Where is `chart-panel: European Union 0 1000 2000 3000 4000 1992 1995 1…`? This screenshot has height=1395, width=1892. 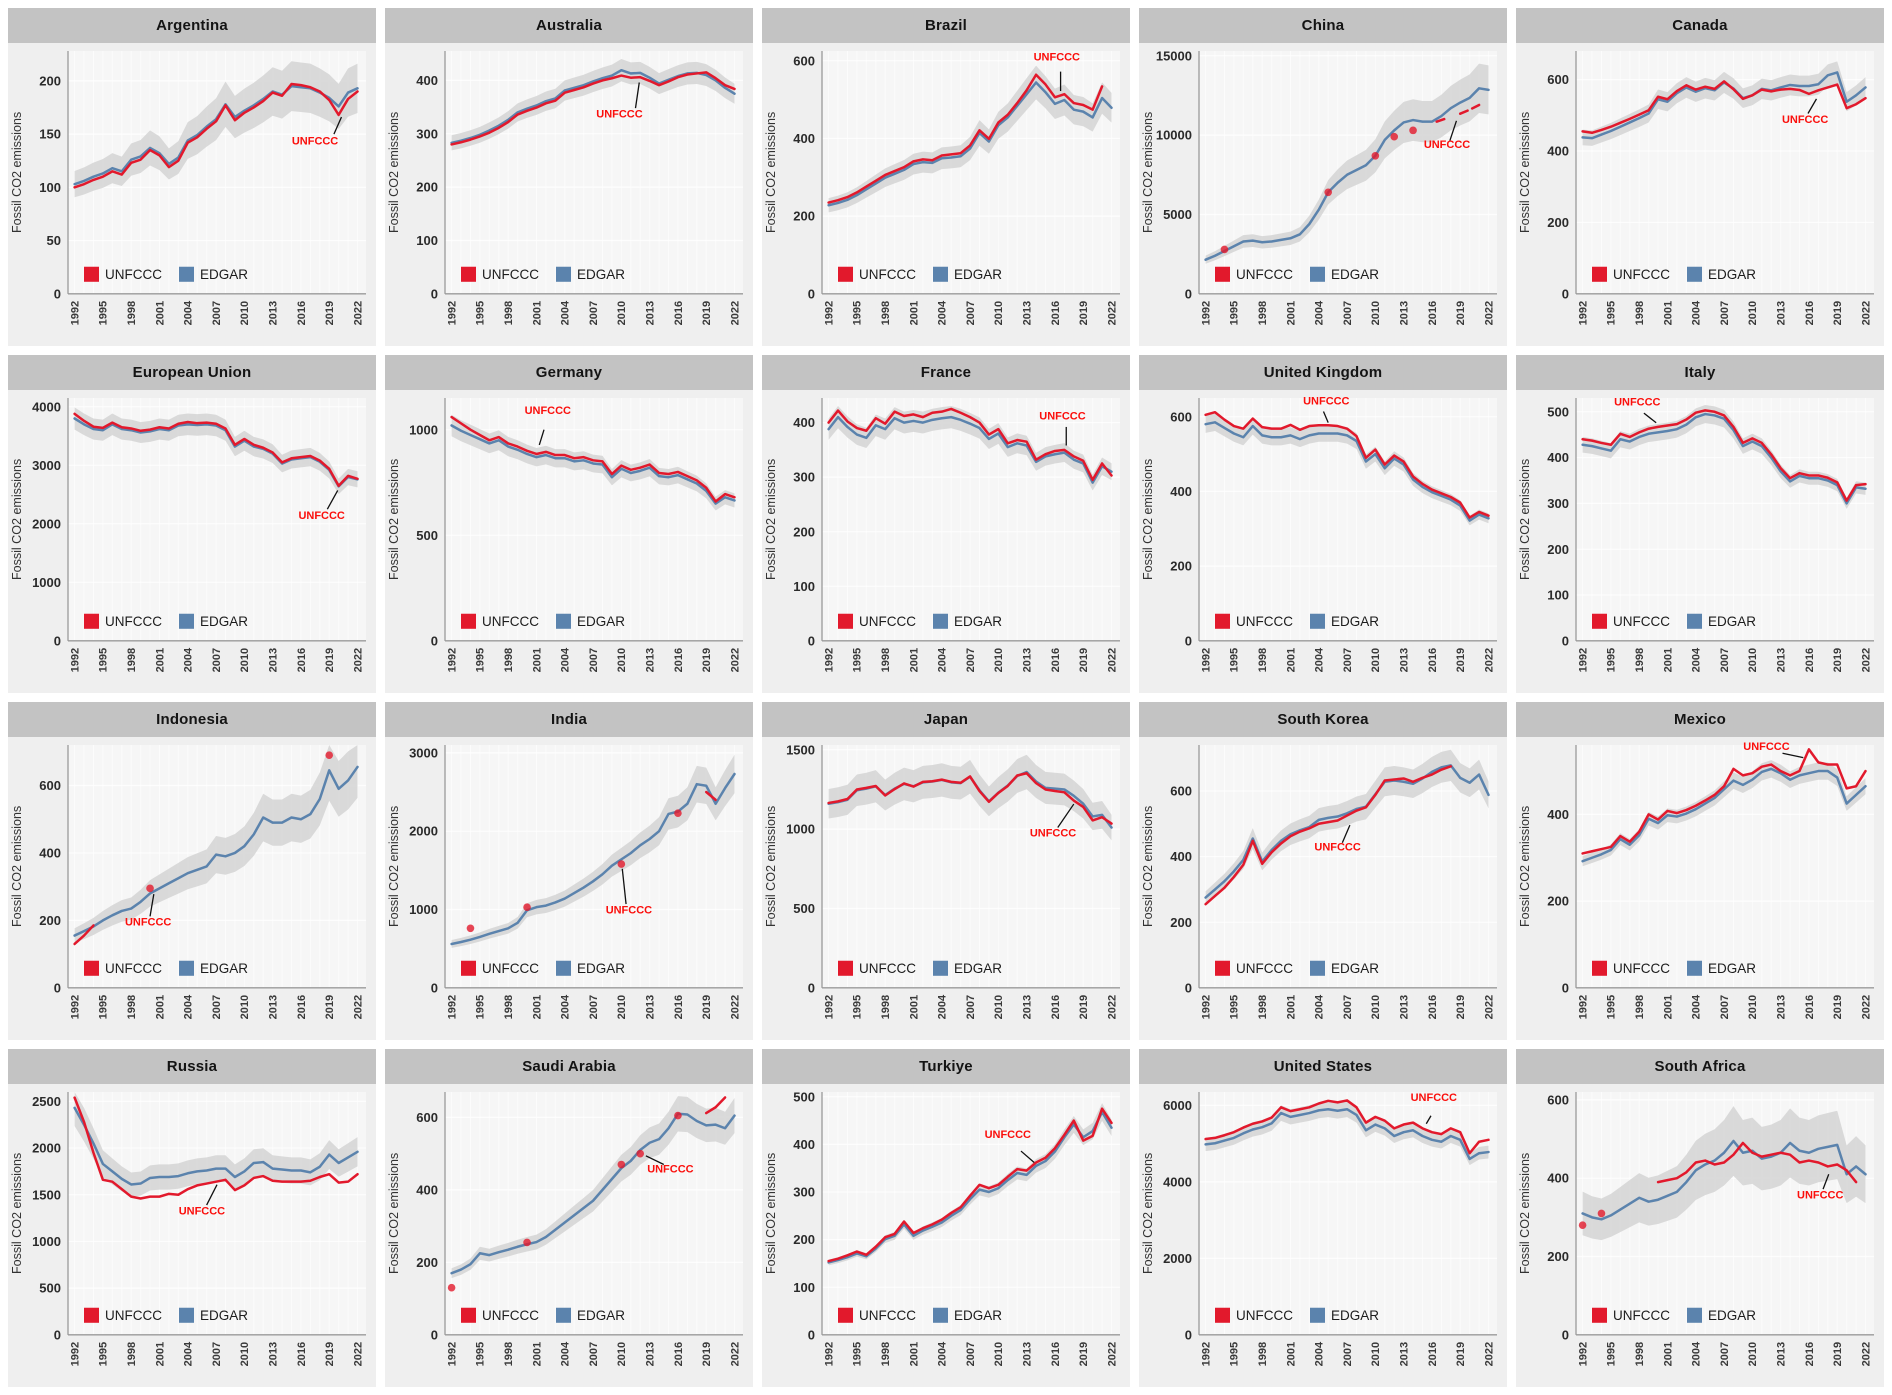 chart-panel: European Union 0 1000 2000 3000 4000 1992 1995 1… is located at coordinates (192, 524).